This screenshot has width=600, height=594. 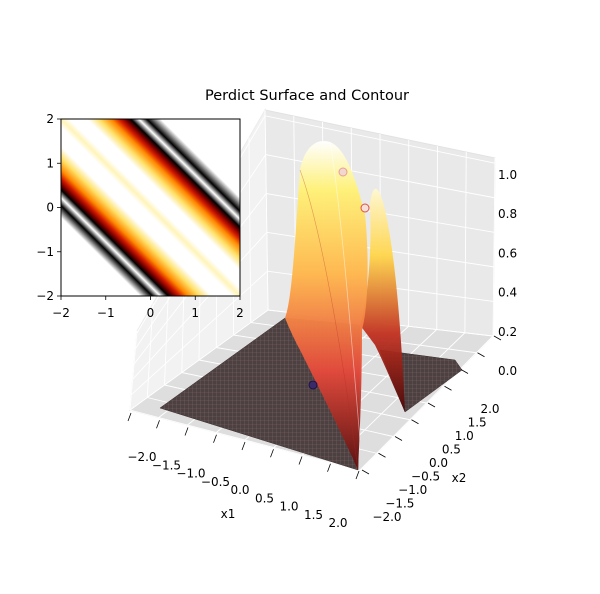 I want to click on x1-tick-label: 1.5, so click(x=313, y=515).